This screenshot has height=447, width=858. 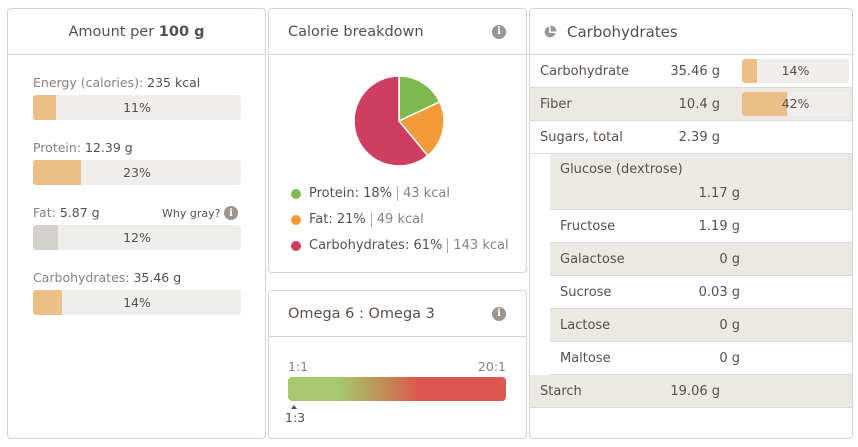 I want to click on carb-row: Maltose 0 g, so click(x=701, y=358).